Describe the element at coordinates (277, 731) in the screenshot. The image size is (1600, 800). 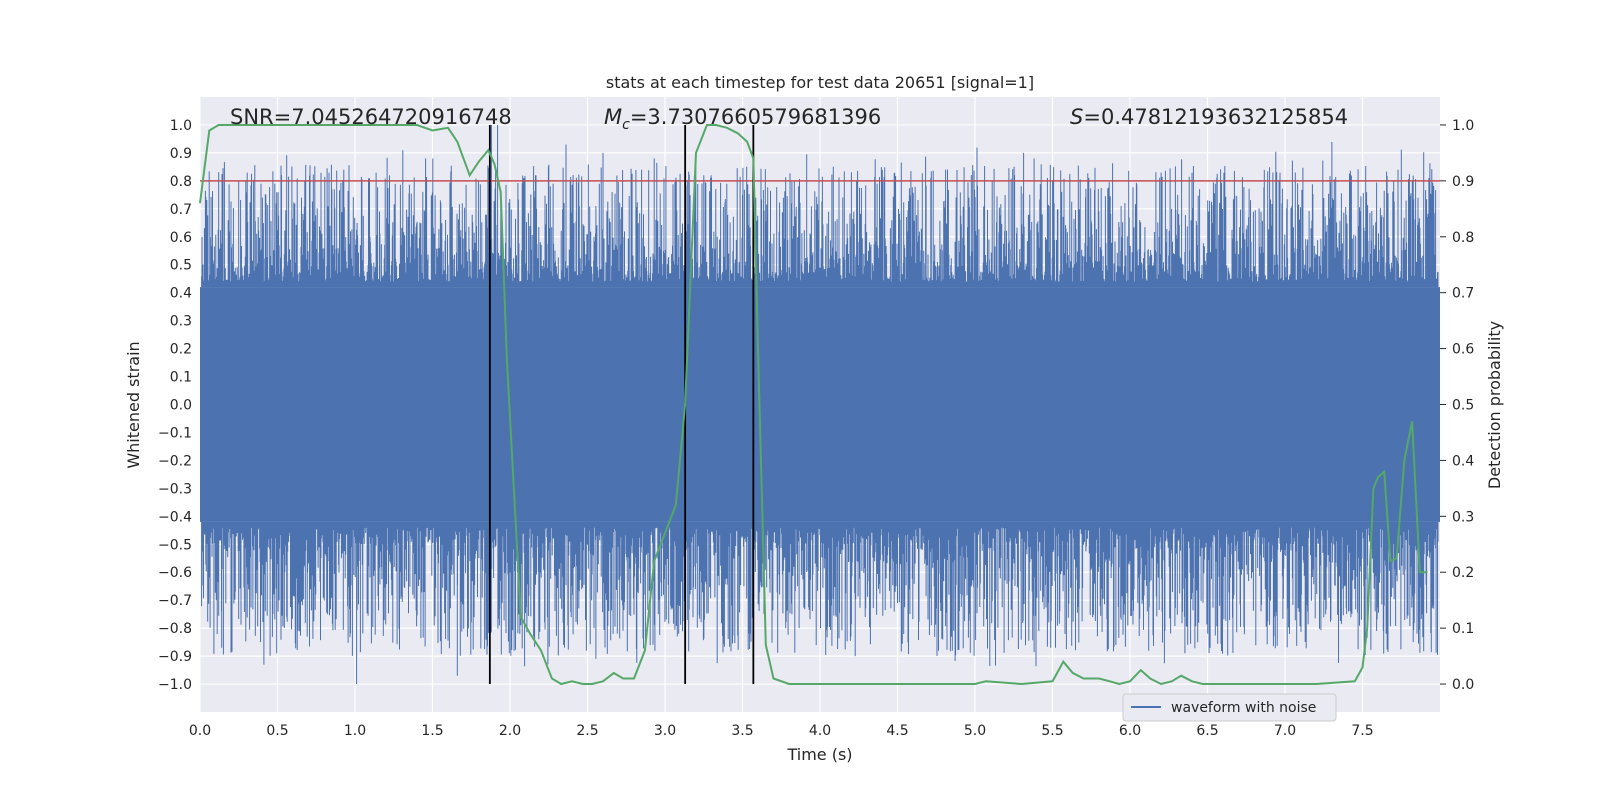
I see `x-tick-label: 0.5` at that location.